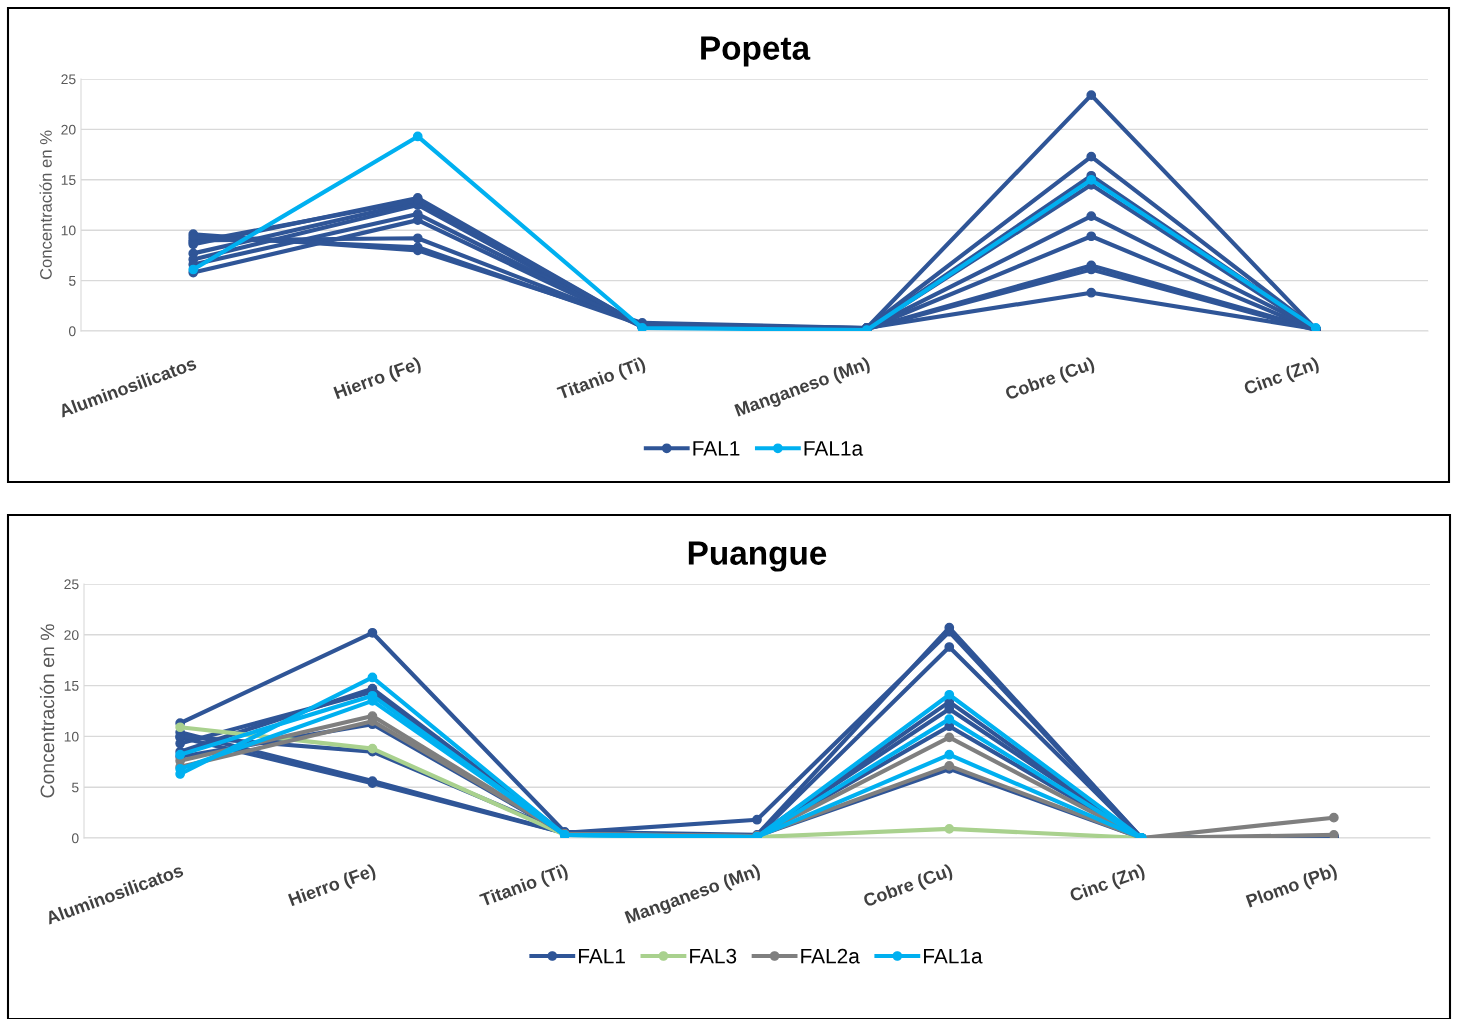  What do you see at coordinates (1292, 887) in the screenshot?
I see `x-tick-label: Plomo (Pb)` at bounding box center [1292, 887].